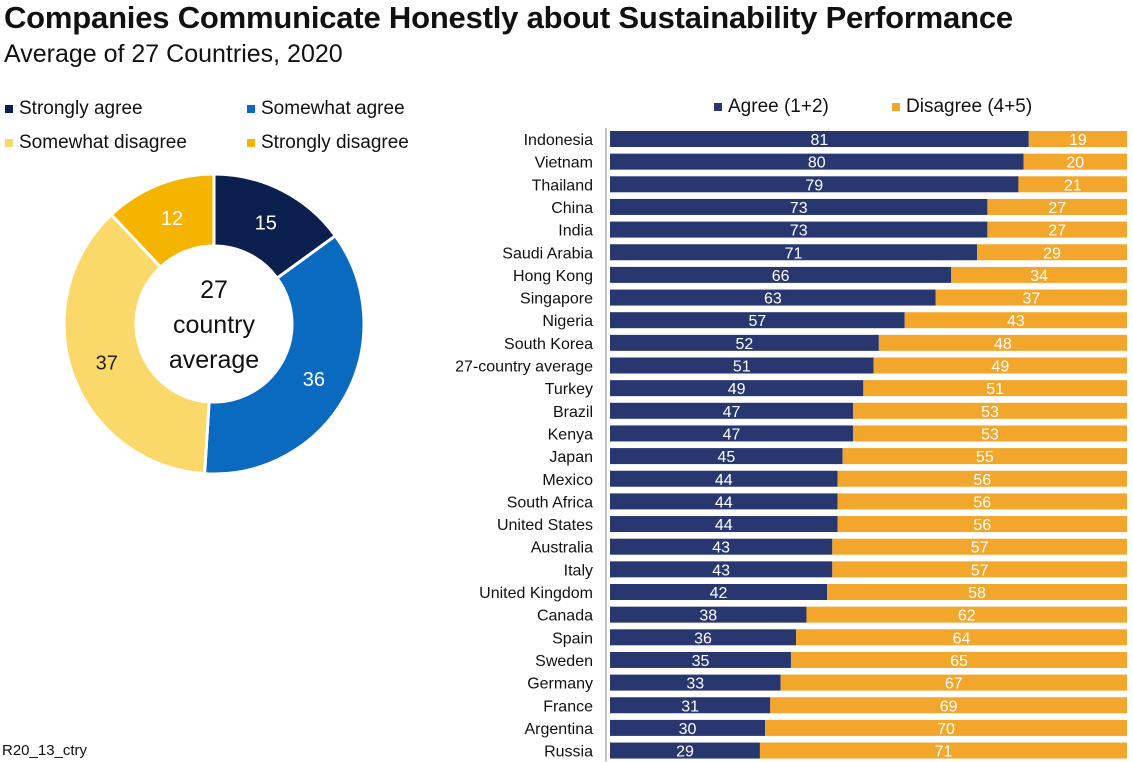 This screenshot has height=762, width=1133. I want to click on bar-value-label-disagree-4-5-united-states: 56, so click(982, 525).